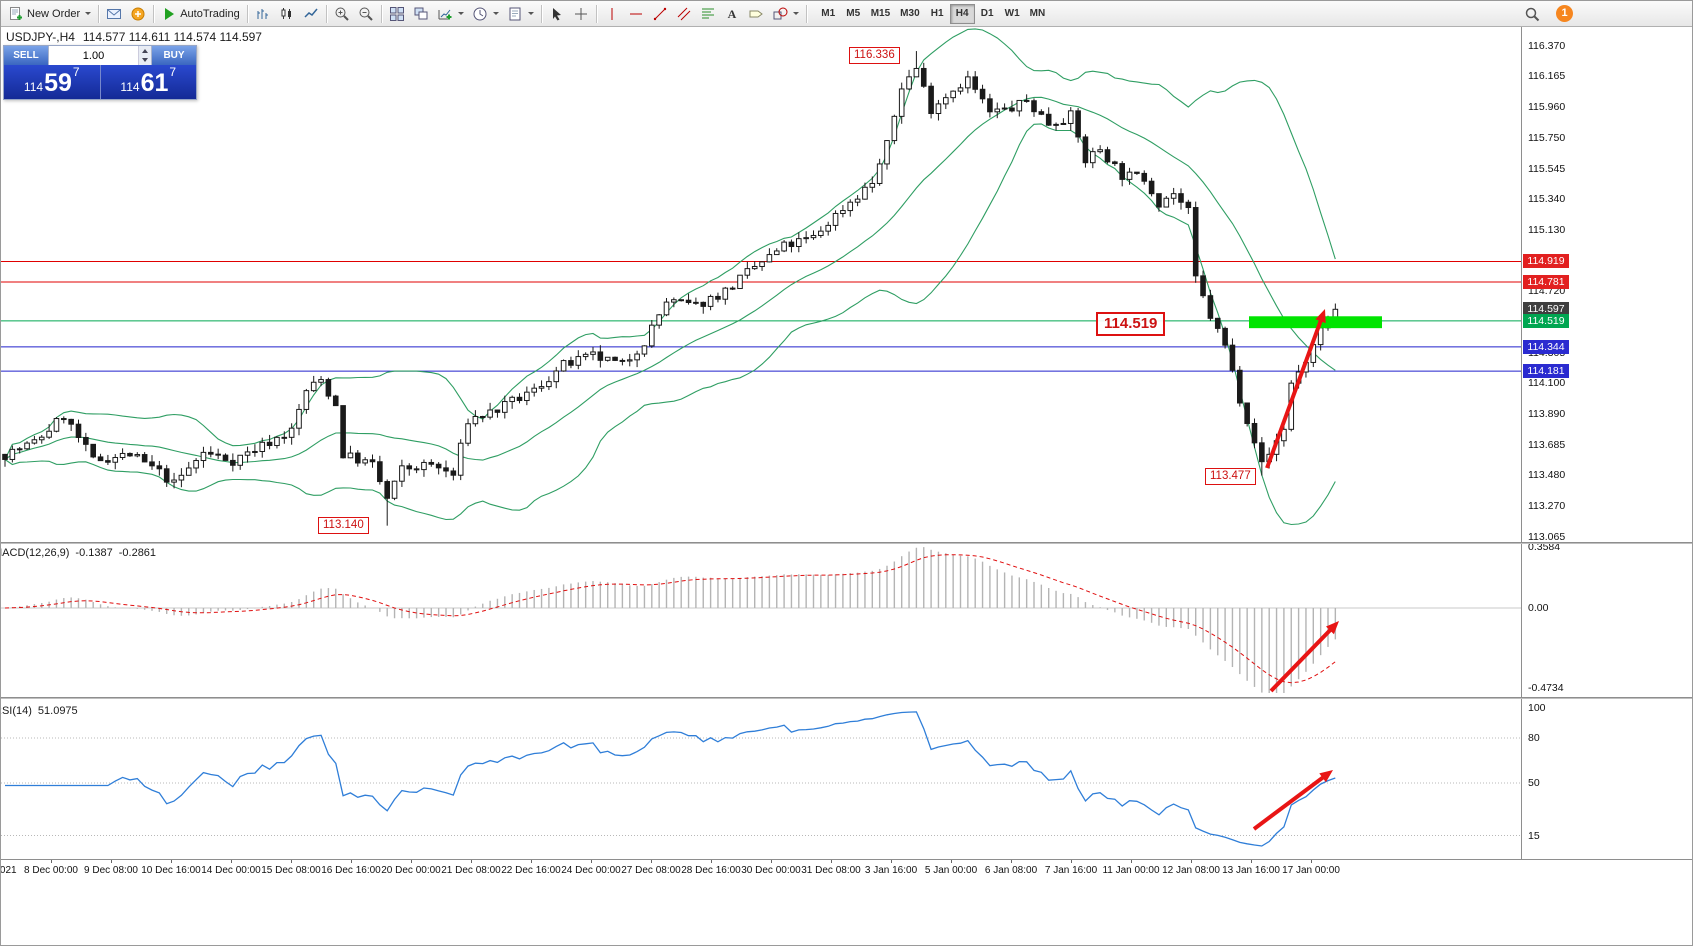 The width and height of the screenshot is (1693, 946). I want to click on price-tag: 114.781, so click(1546, 281).